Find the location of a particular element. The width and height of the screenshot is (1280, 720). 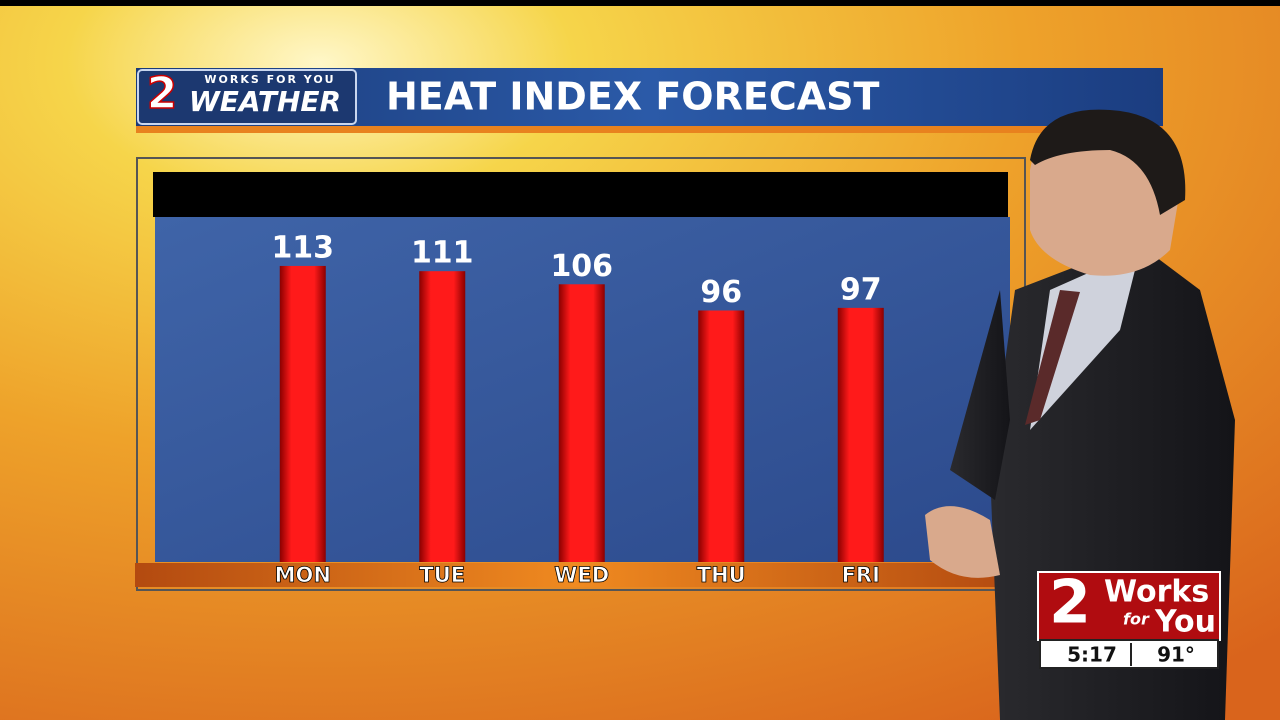

value-label: 111 is located at coordinates (442, 253).